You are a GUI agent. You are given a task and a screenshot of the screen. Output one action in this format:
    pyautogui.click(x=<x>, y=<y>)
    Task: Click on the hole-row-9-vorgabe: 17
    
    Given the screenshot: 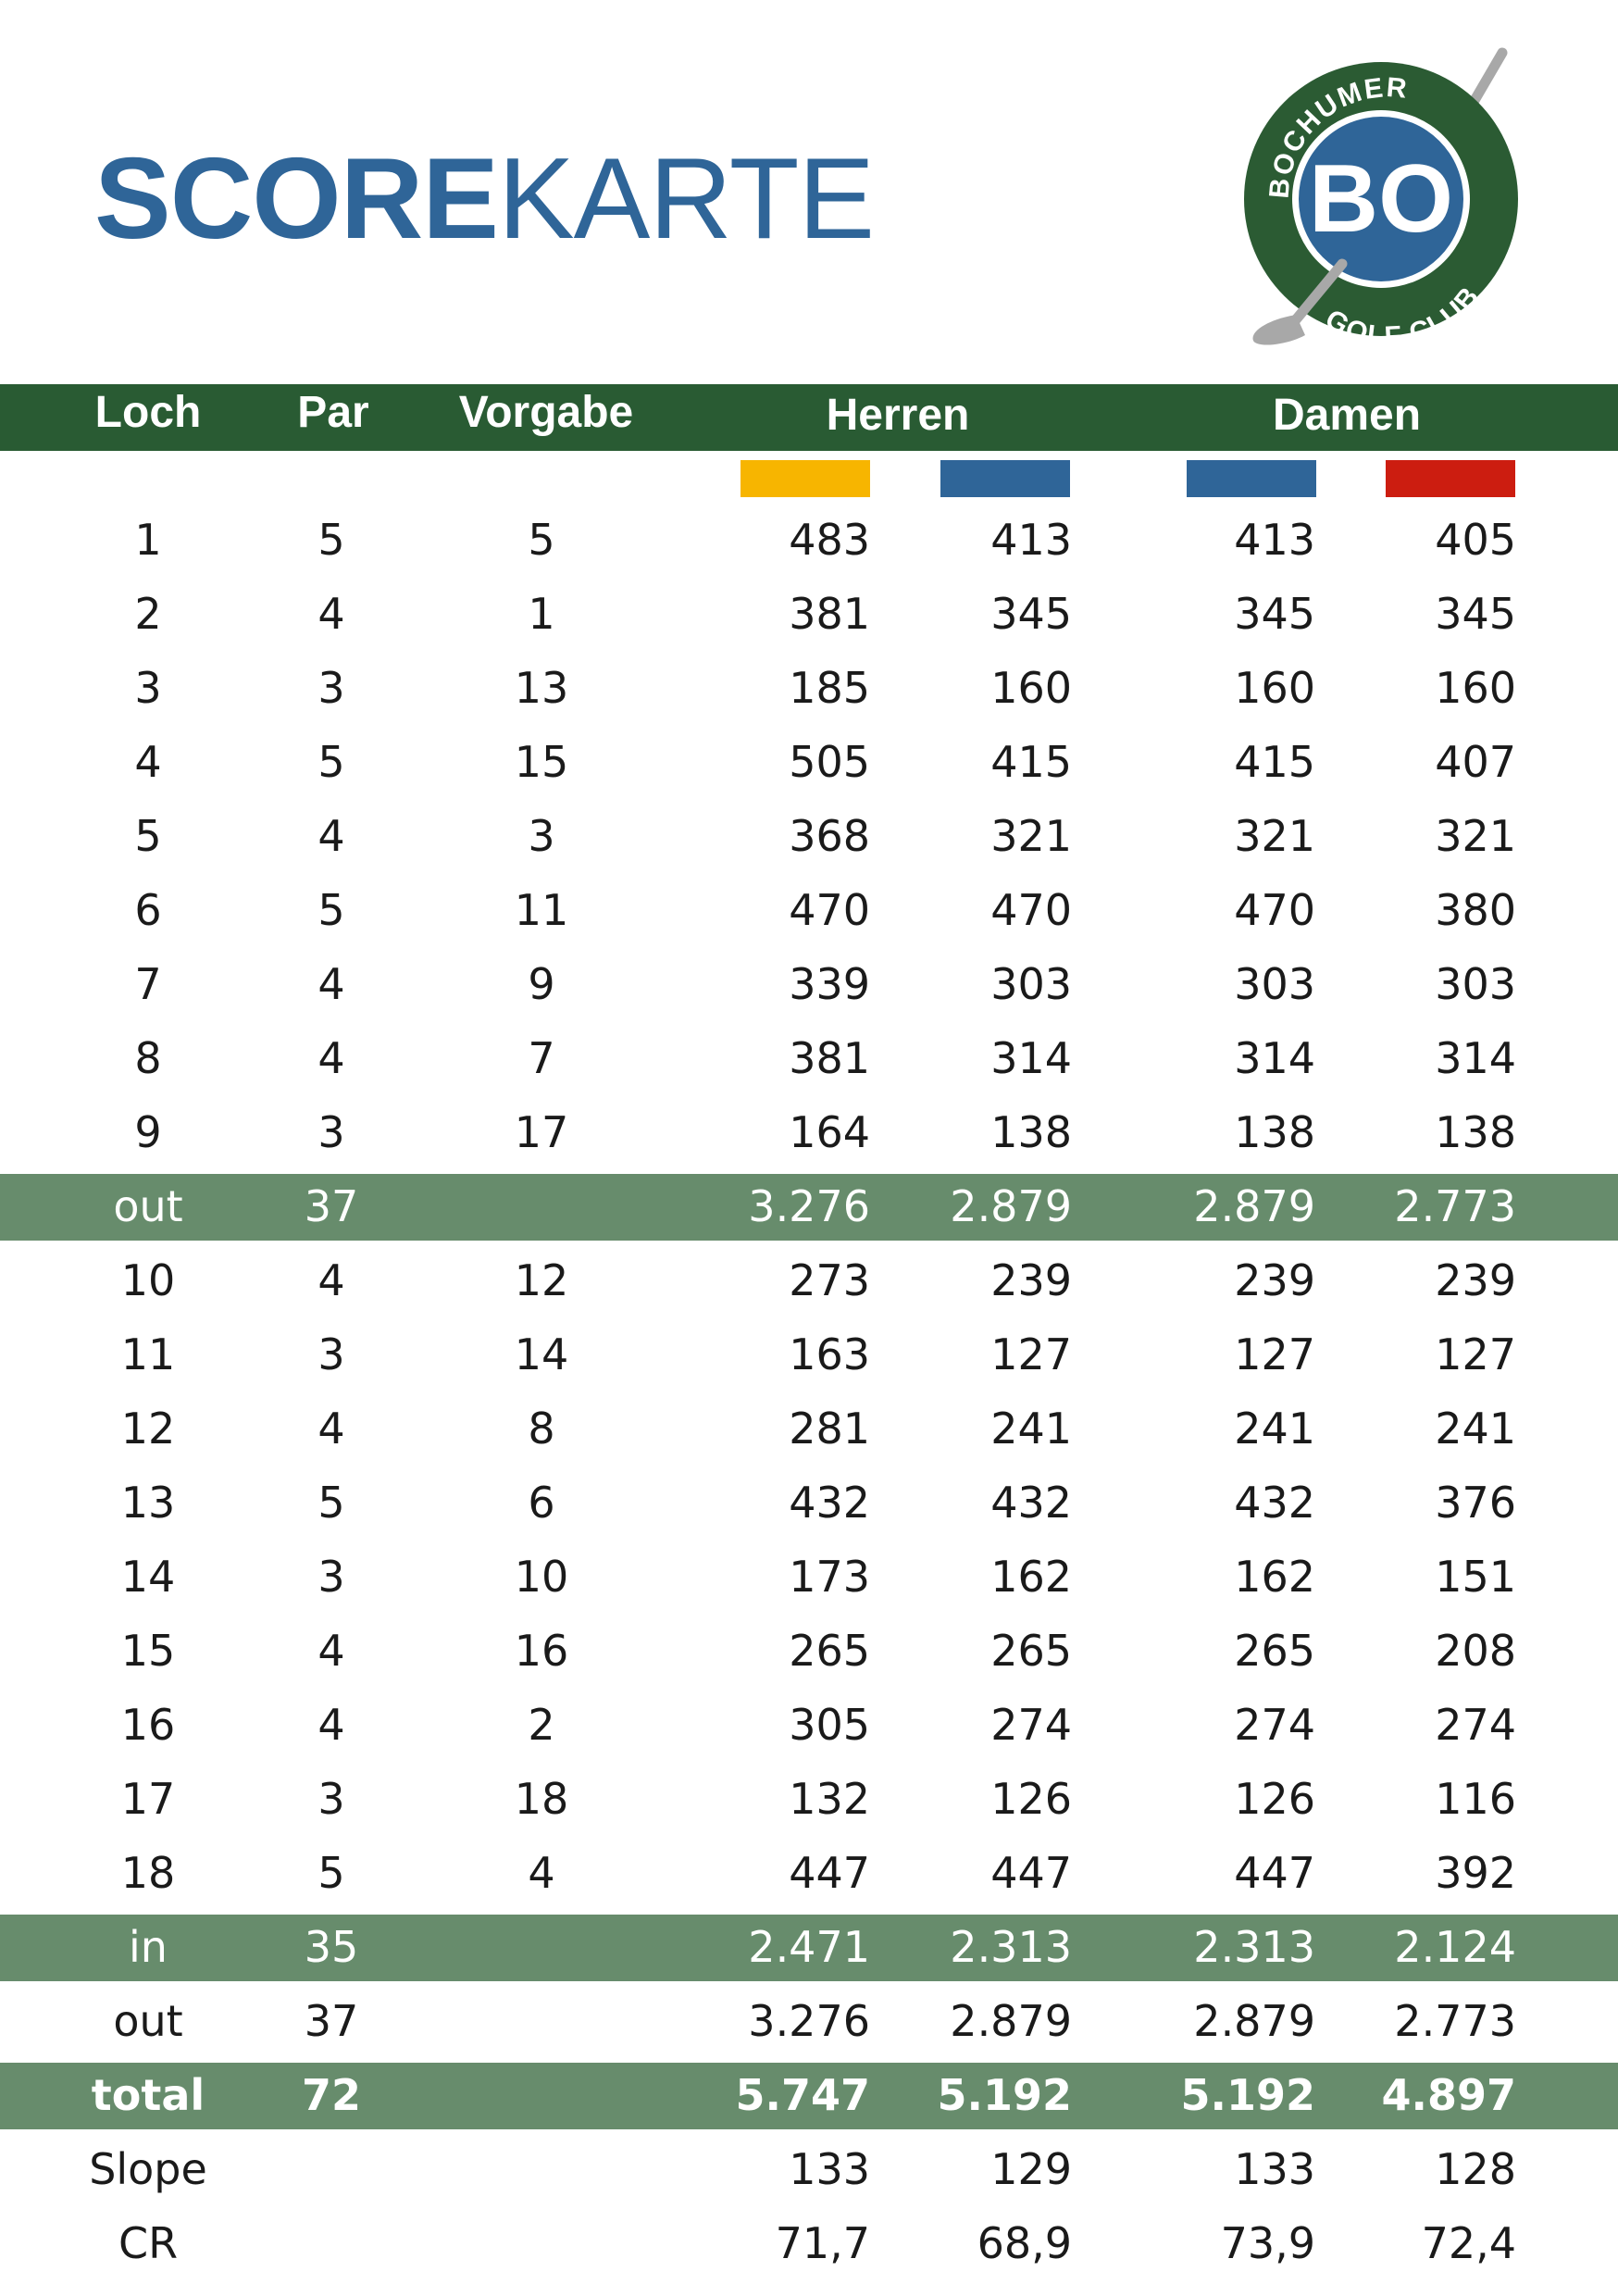 What is the action you would take?
    pyautogui.click(x=541, y=1132)
    